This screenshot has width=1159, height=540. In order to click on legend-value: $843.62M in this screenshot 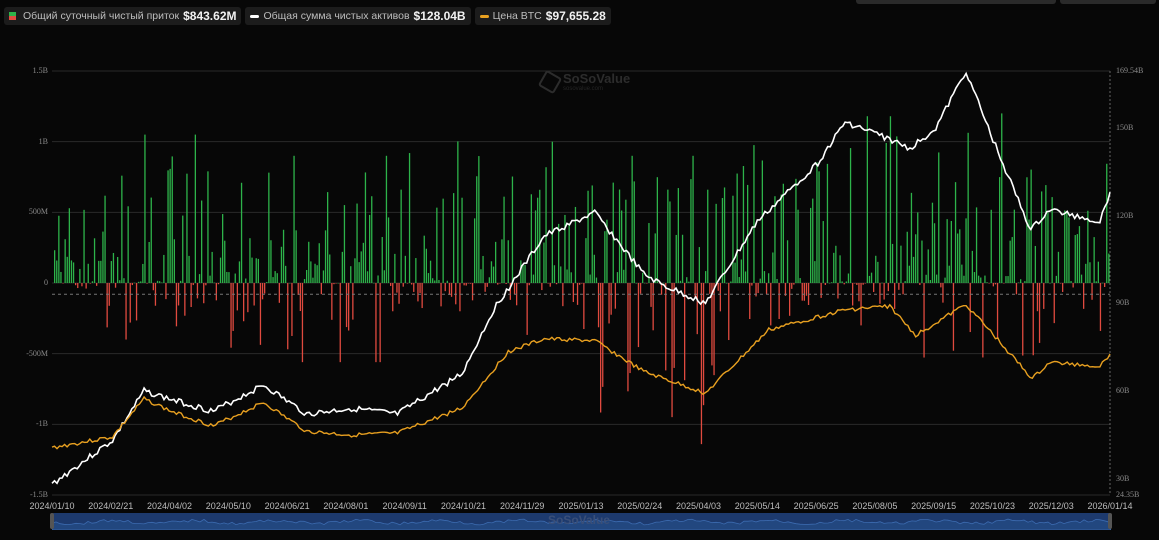, I will do `click(210, 16)`.